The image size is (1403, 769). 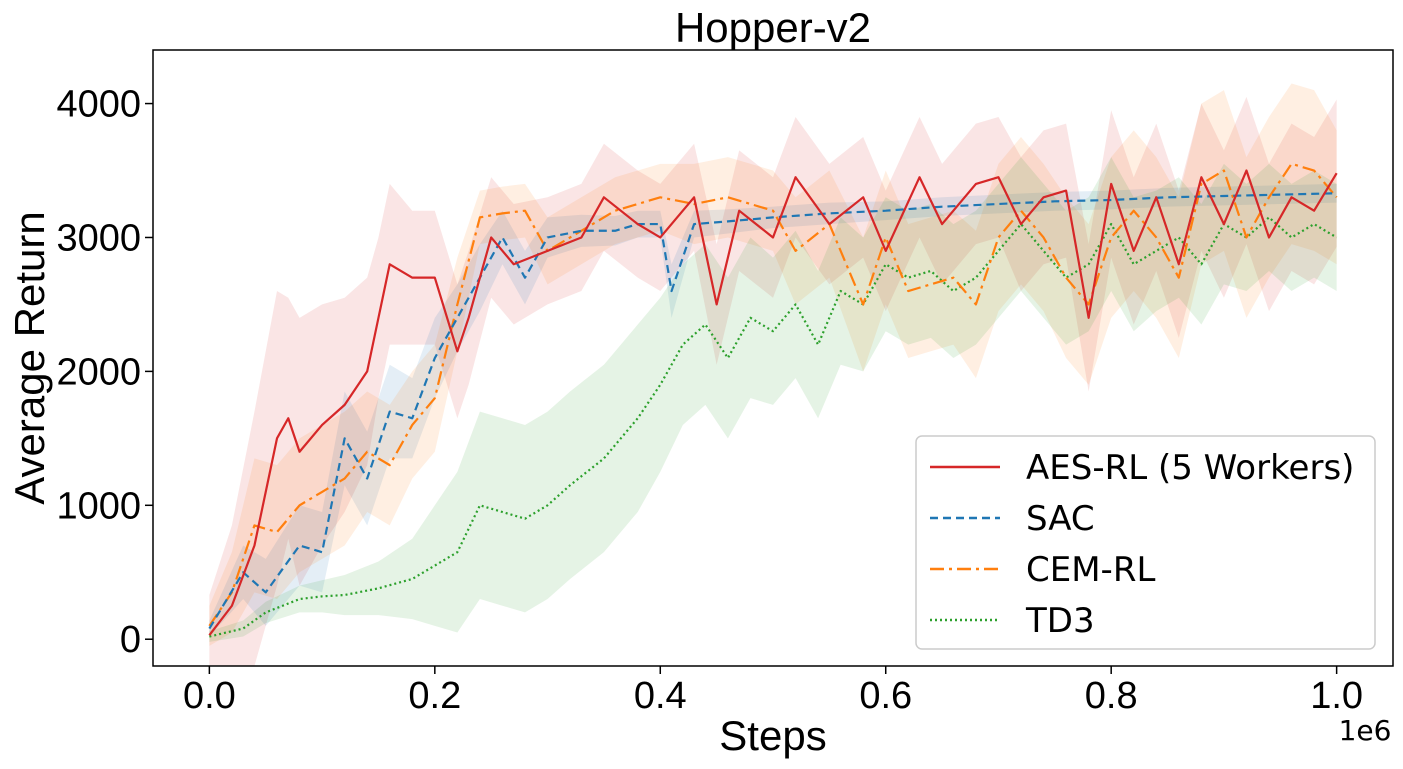 I want to click on y-tick-label: 3000, so click(x=98, y=238).